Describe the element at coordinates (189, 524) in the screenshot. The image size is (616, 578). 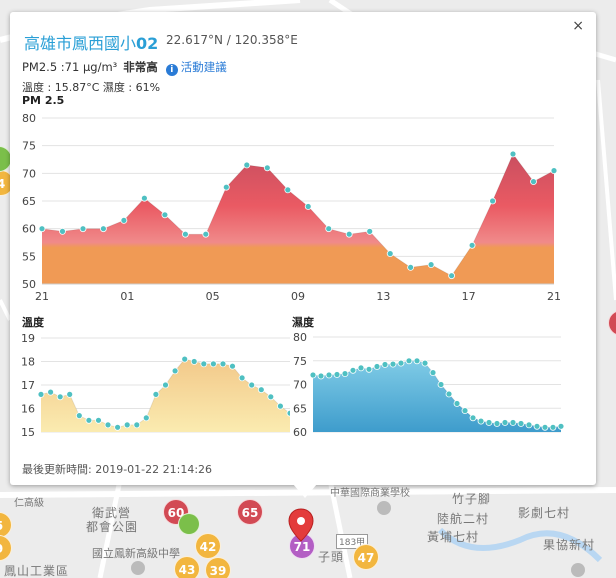
I see `station-marker-small` at that location.